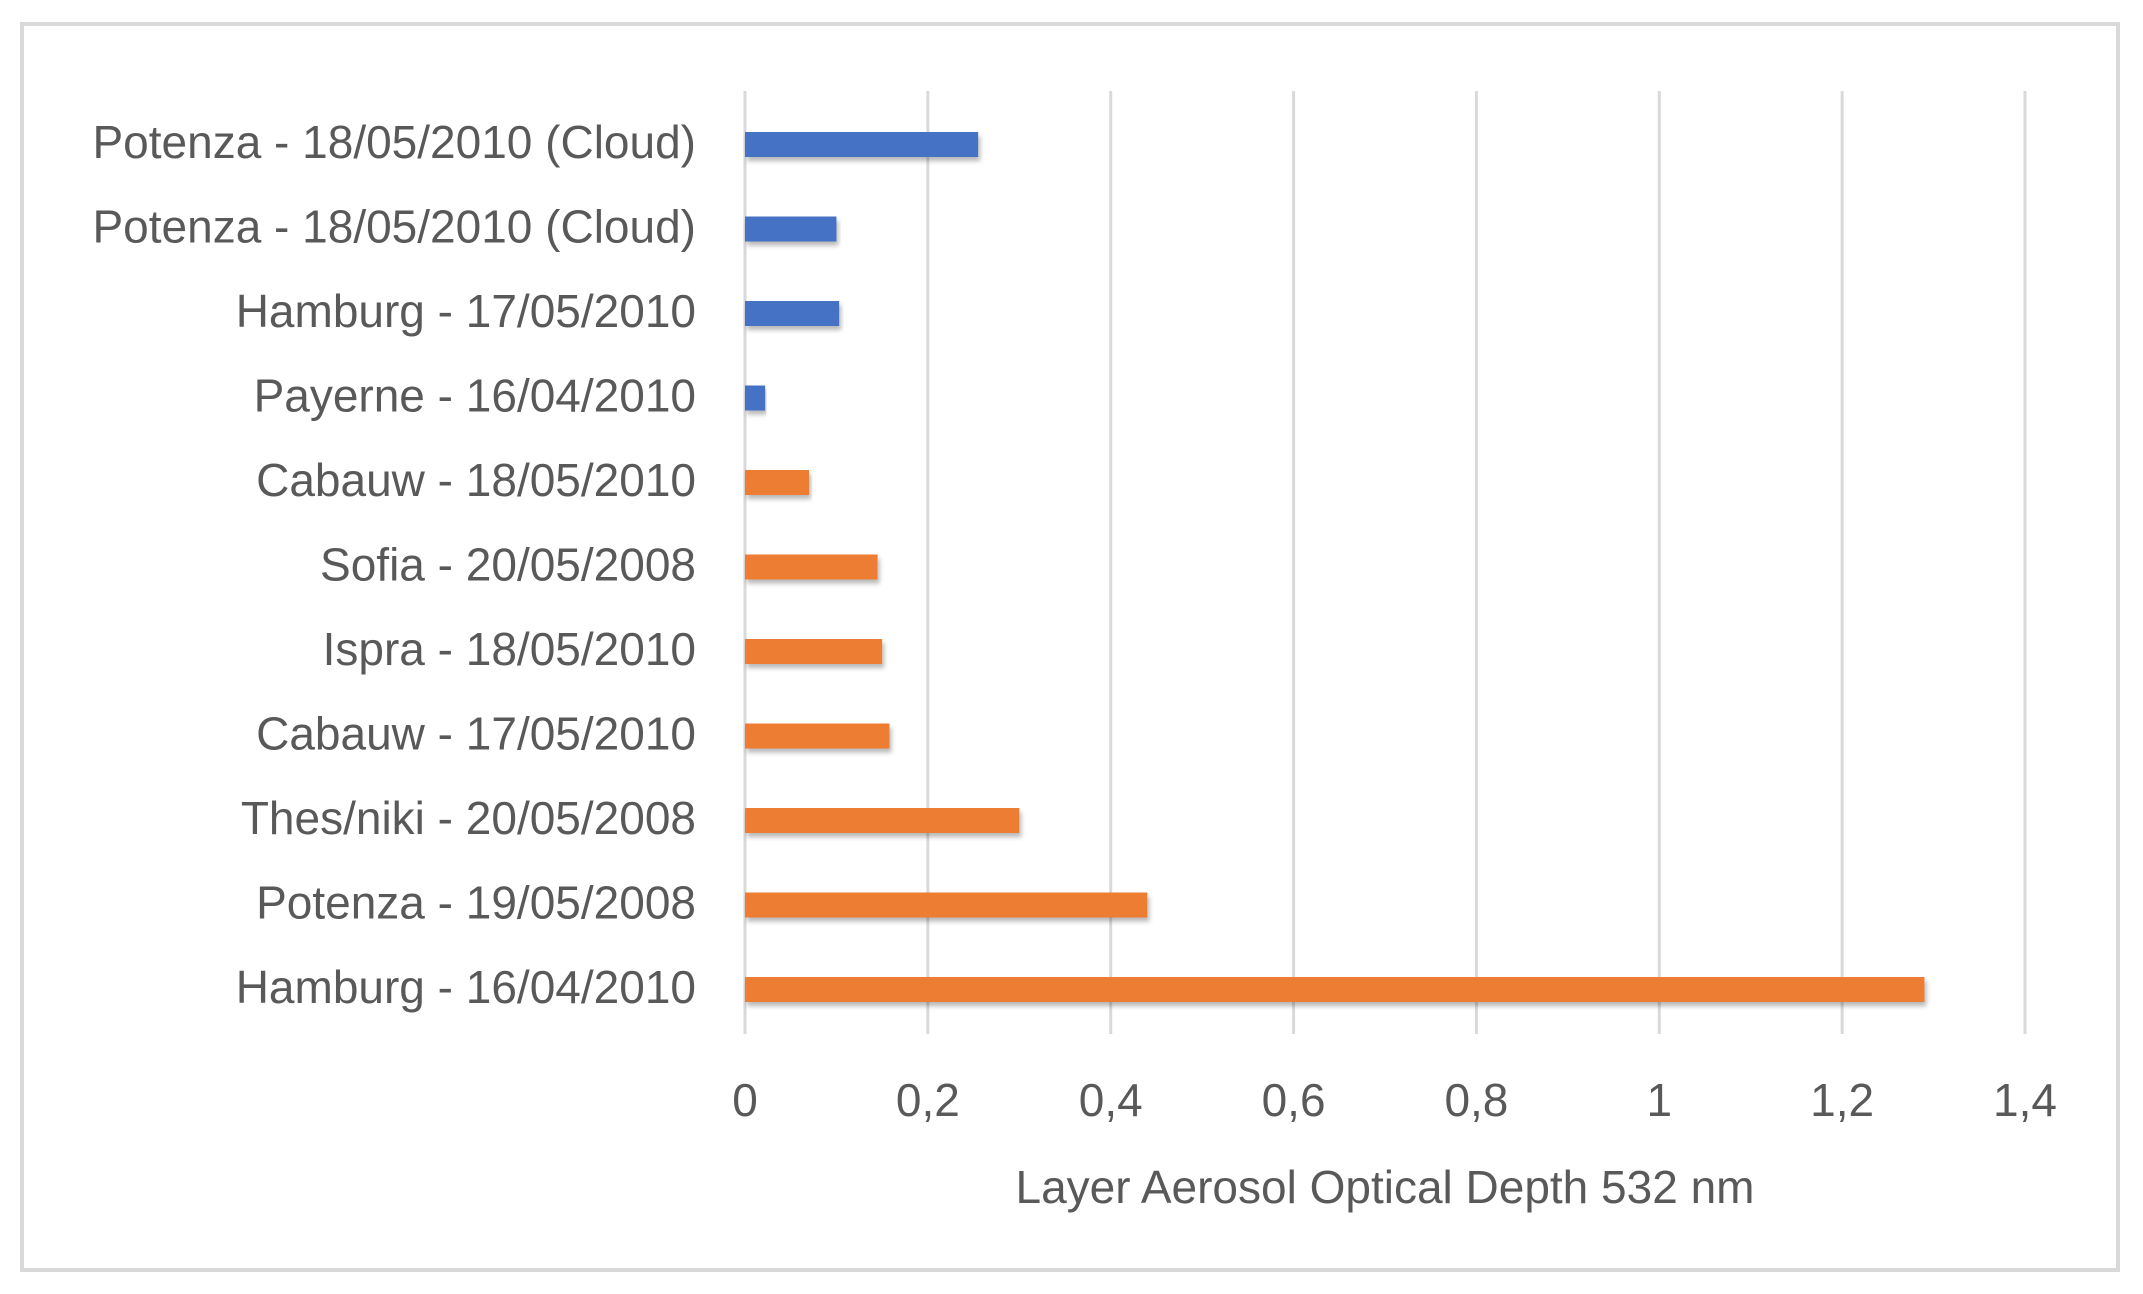 Image resolution: width=2143 pixels, height=1294 pixels. I want to click on x-tick-label: 0,6, so click(1294, 1100).